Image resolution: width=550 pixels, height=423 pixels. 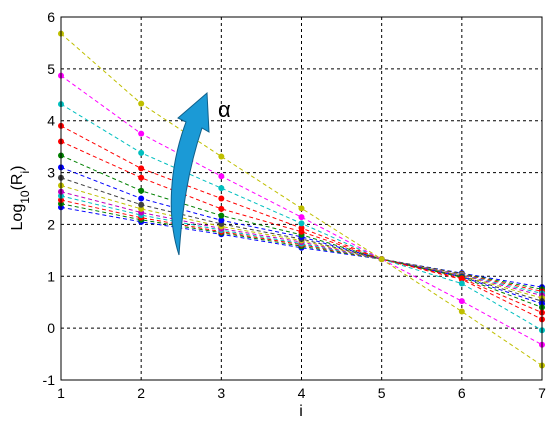 I want to click on y-tick-label: 6, so click(x=51, y=17).